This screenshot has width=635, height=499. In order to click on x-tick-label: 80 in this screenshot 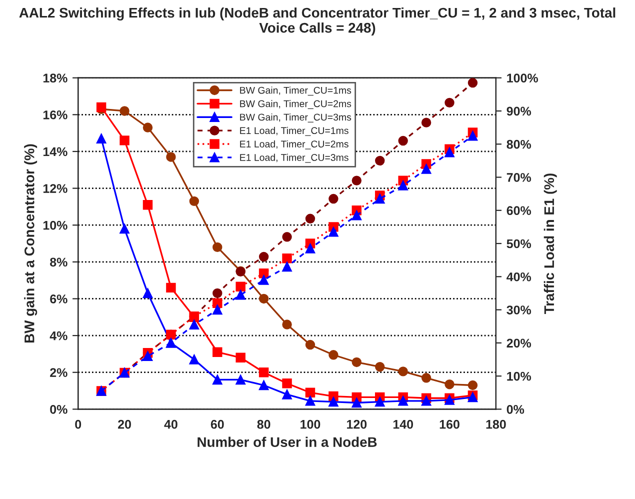, I will do `click(263, 424)`.